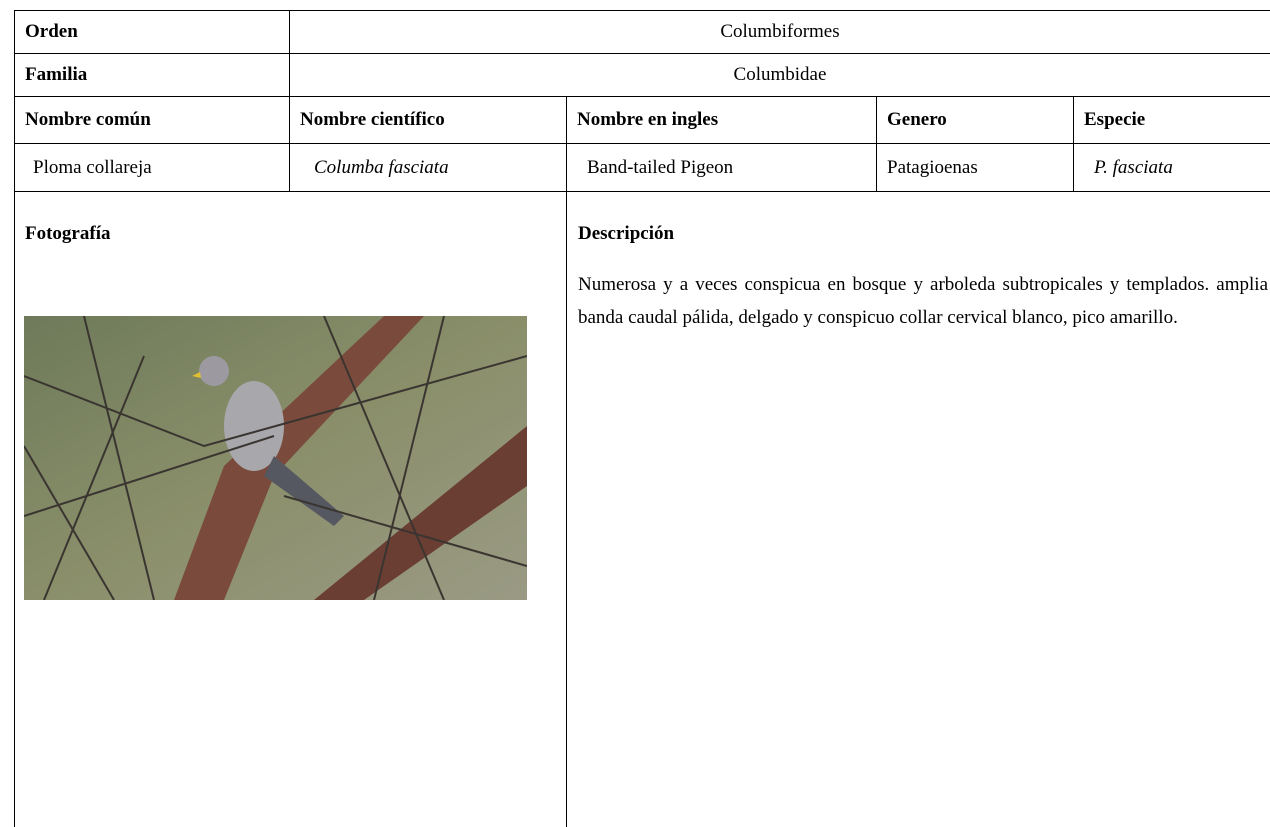  Describe the element at coordinates (779, 31) in the screenshot. I see `value-cell: Columbiformes` at that location.